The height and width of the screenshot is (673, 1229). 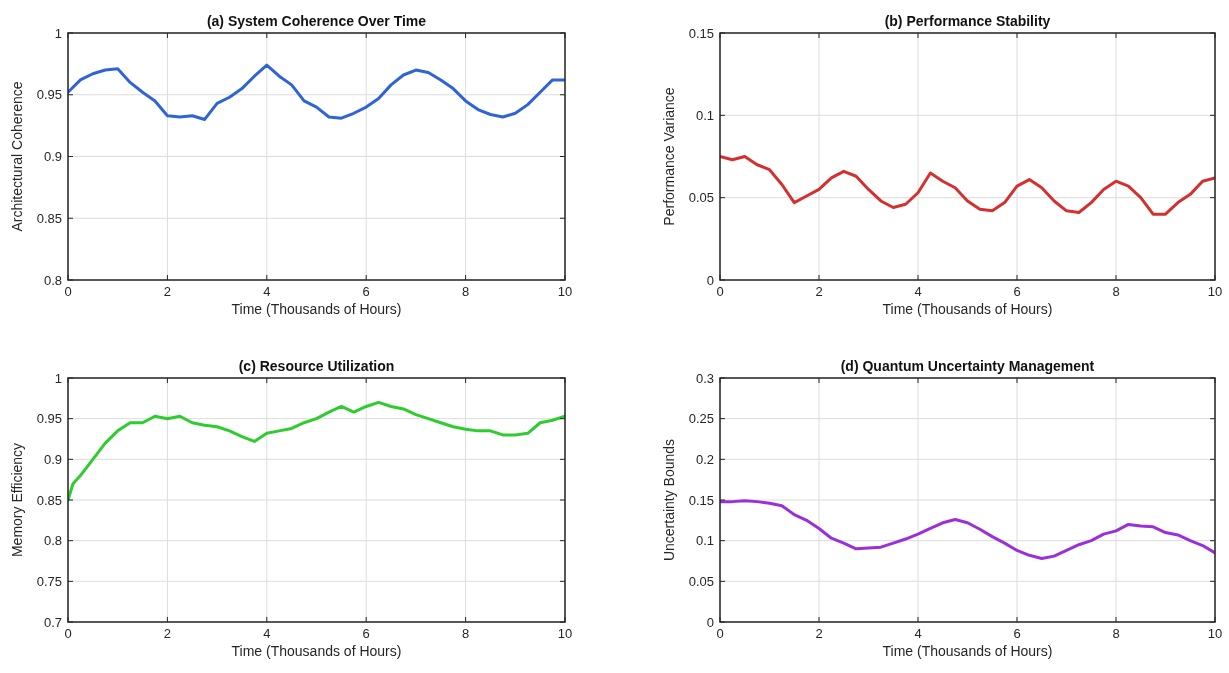 I want to click on y-axis-title: Architectural Coherence, so click(x=17, y=156).